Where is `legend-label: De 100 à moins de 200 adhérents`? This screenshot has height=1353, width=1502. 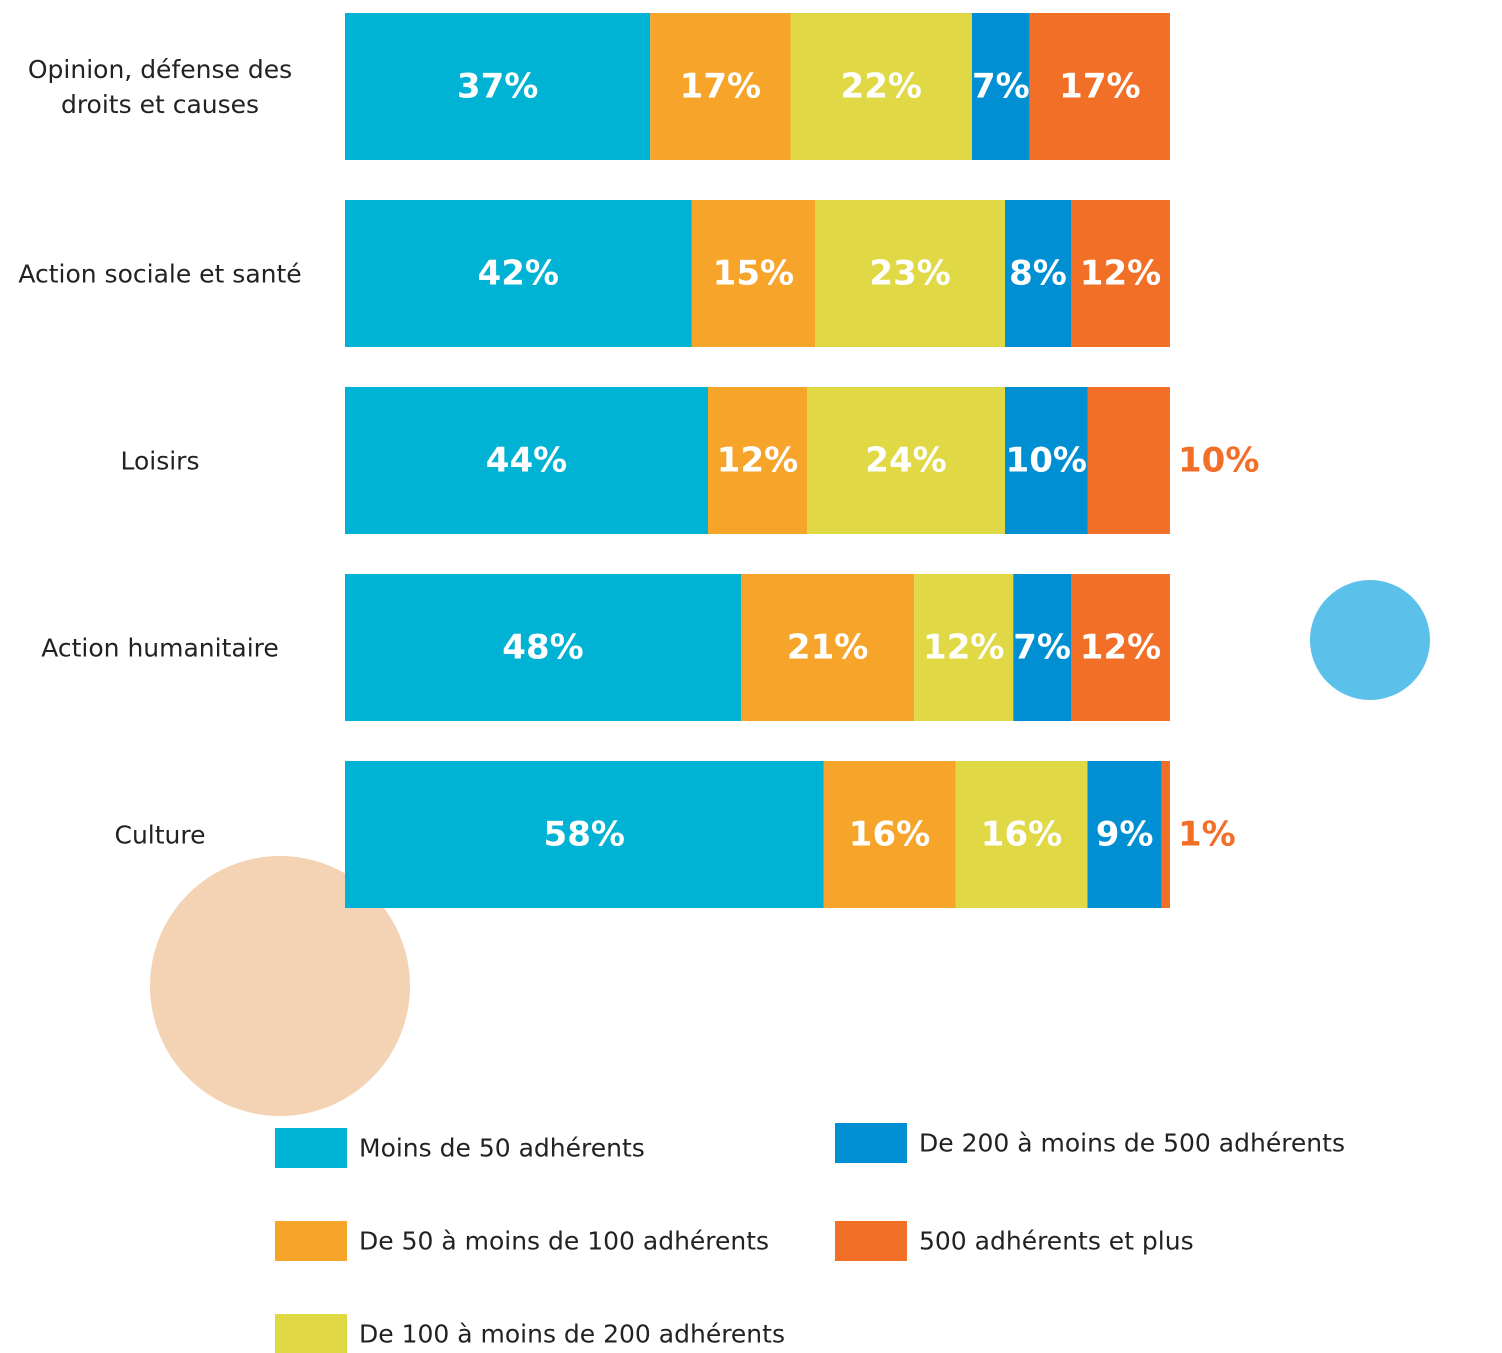 legend-label: De 100 à moins de 200 adhérents is located at coordinates (572, 1334).